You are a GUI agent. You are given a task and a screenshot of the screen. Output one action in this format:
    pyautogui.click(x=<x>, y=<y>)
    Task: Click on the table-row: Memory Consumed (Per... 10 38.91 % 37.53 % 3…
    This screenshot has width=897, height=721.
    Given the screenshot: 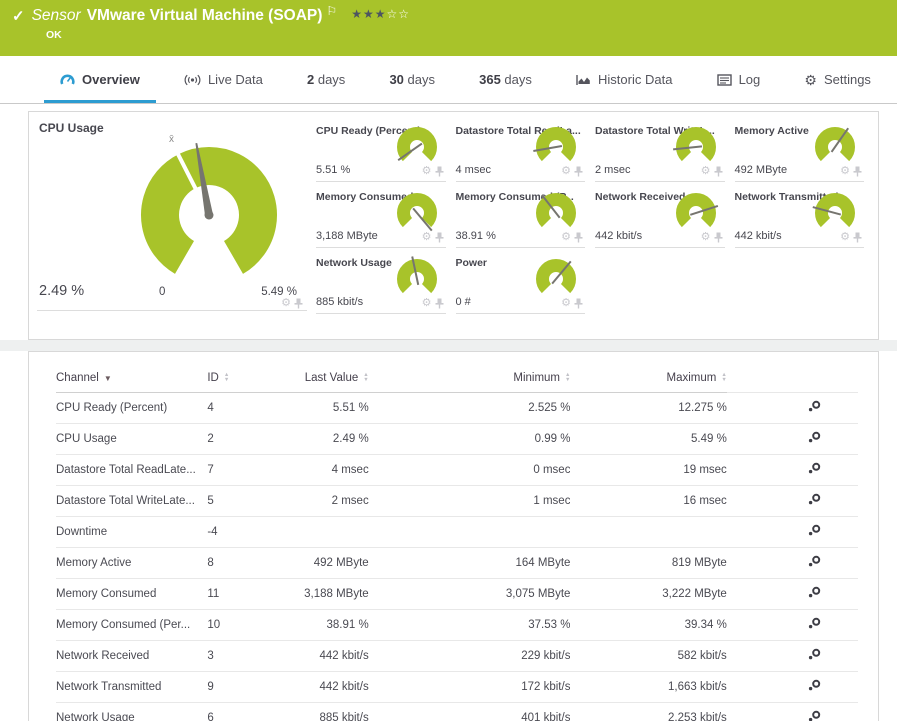 What is the action you would take?
    pyautogui.click(x=457, y=625)
    